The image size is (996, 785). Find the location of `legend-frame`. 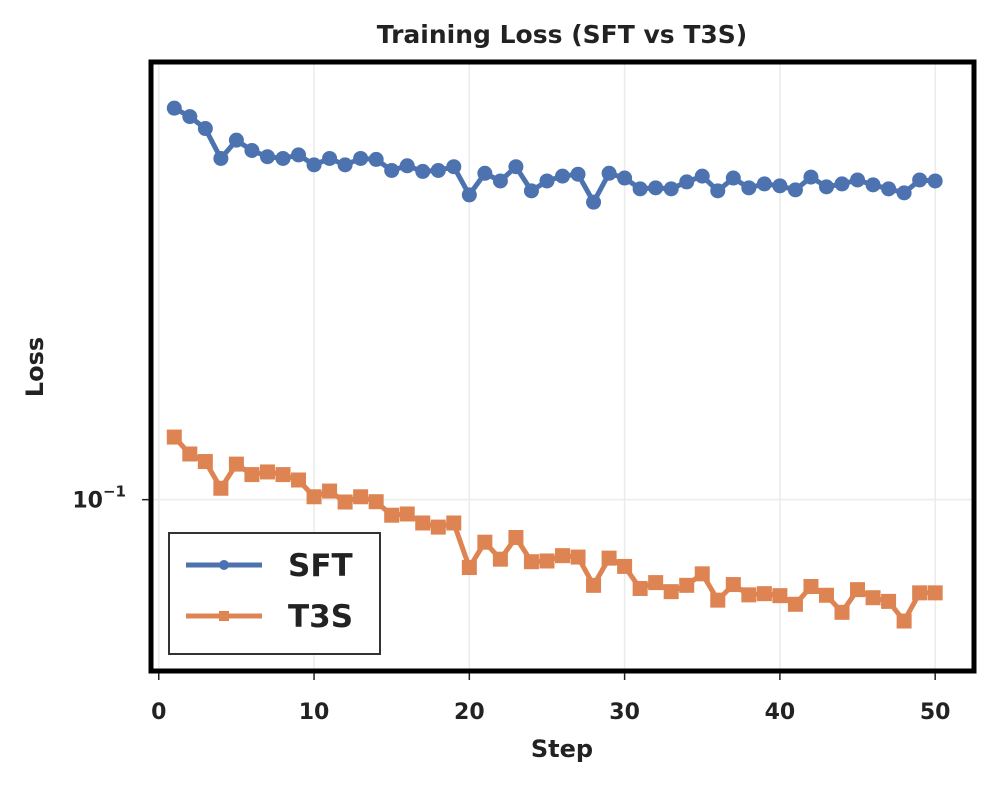

legend-frame is located at coordinates (274, 593).